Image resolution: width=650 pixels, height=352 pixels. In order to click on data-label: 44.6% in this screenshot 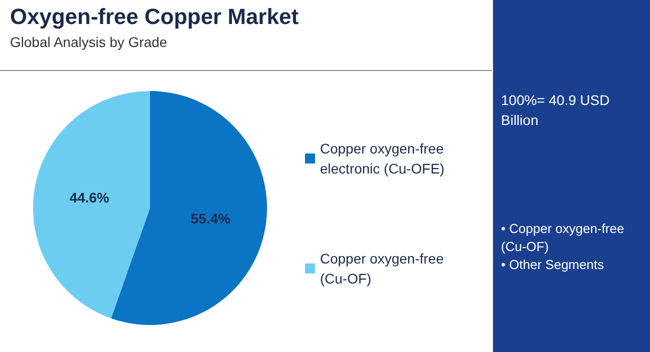, I will do `click(90, 198)`.